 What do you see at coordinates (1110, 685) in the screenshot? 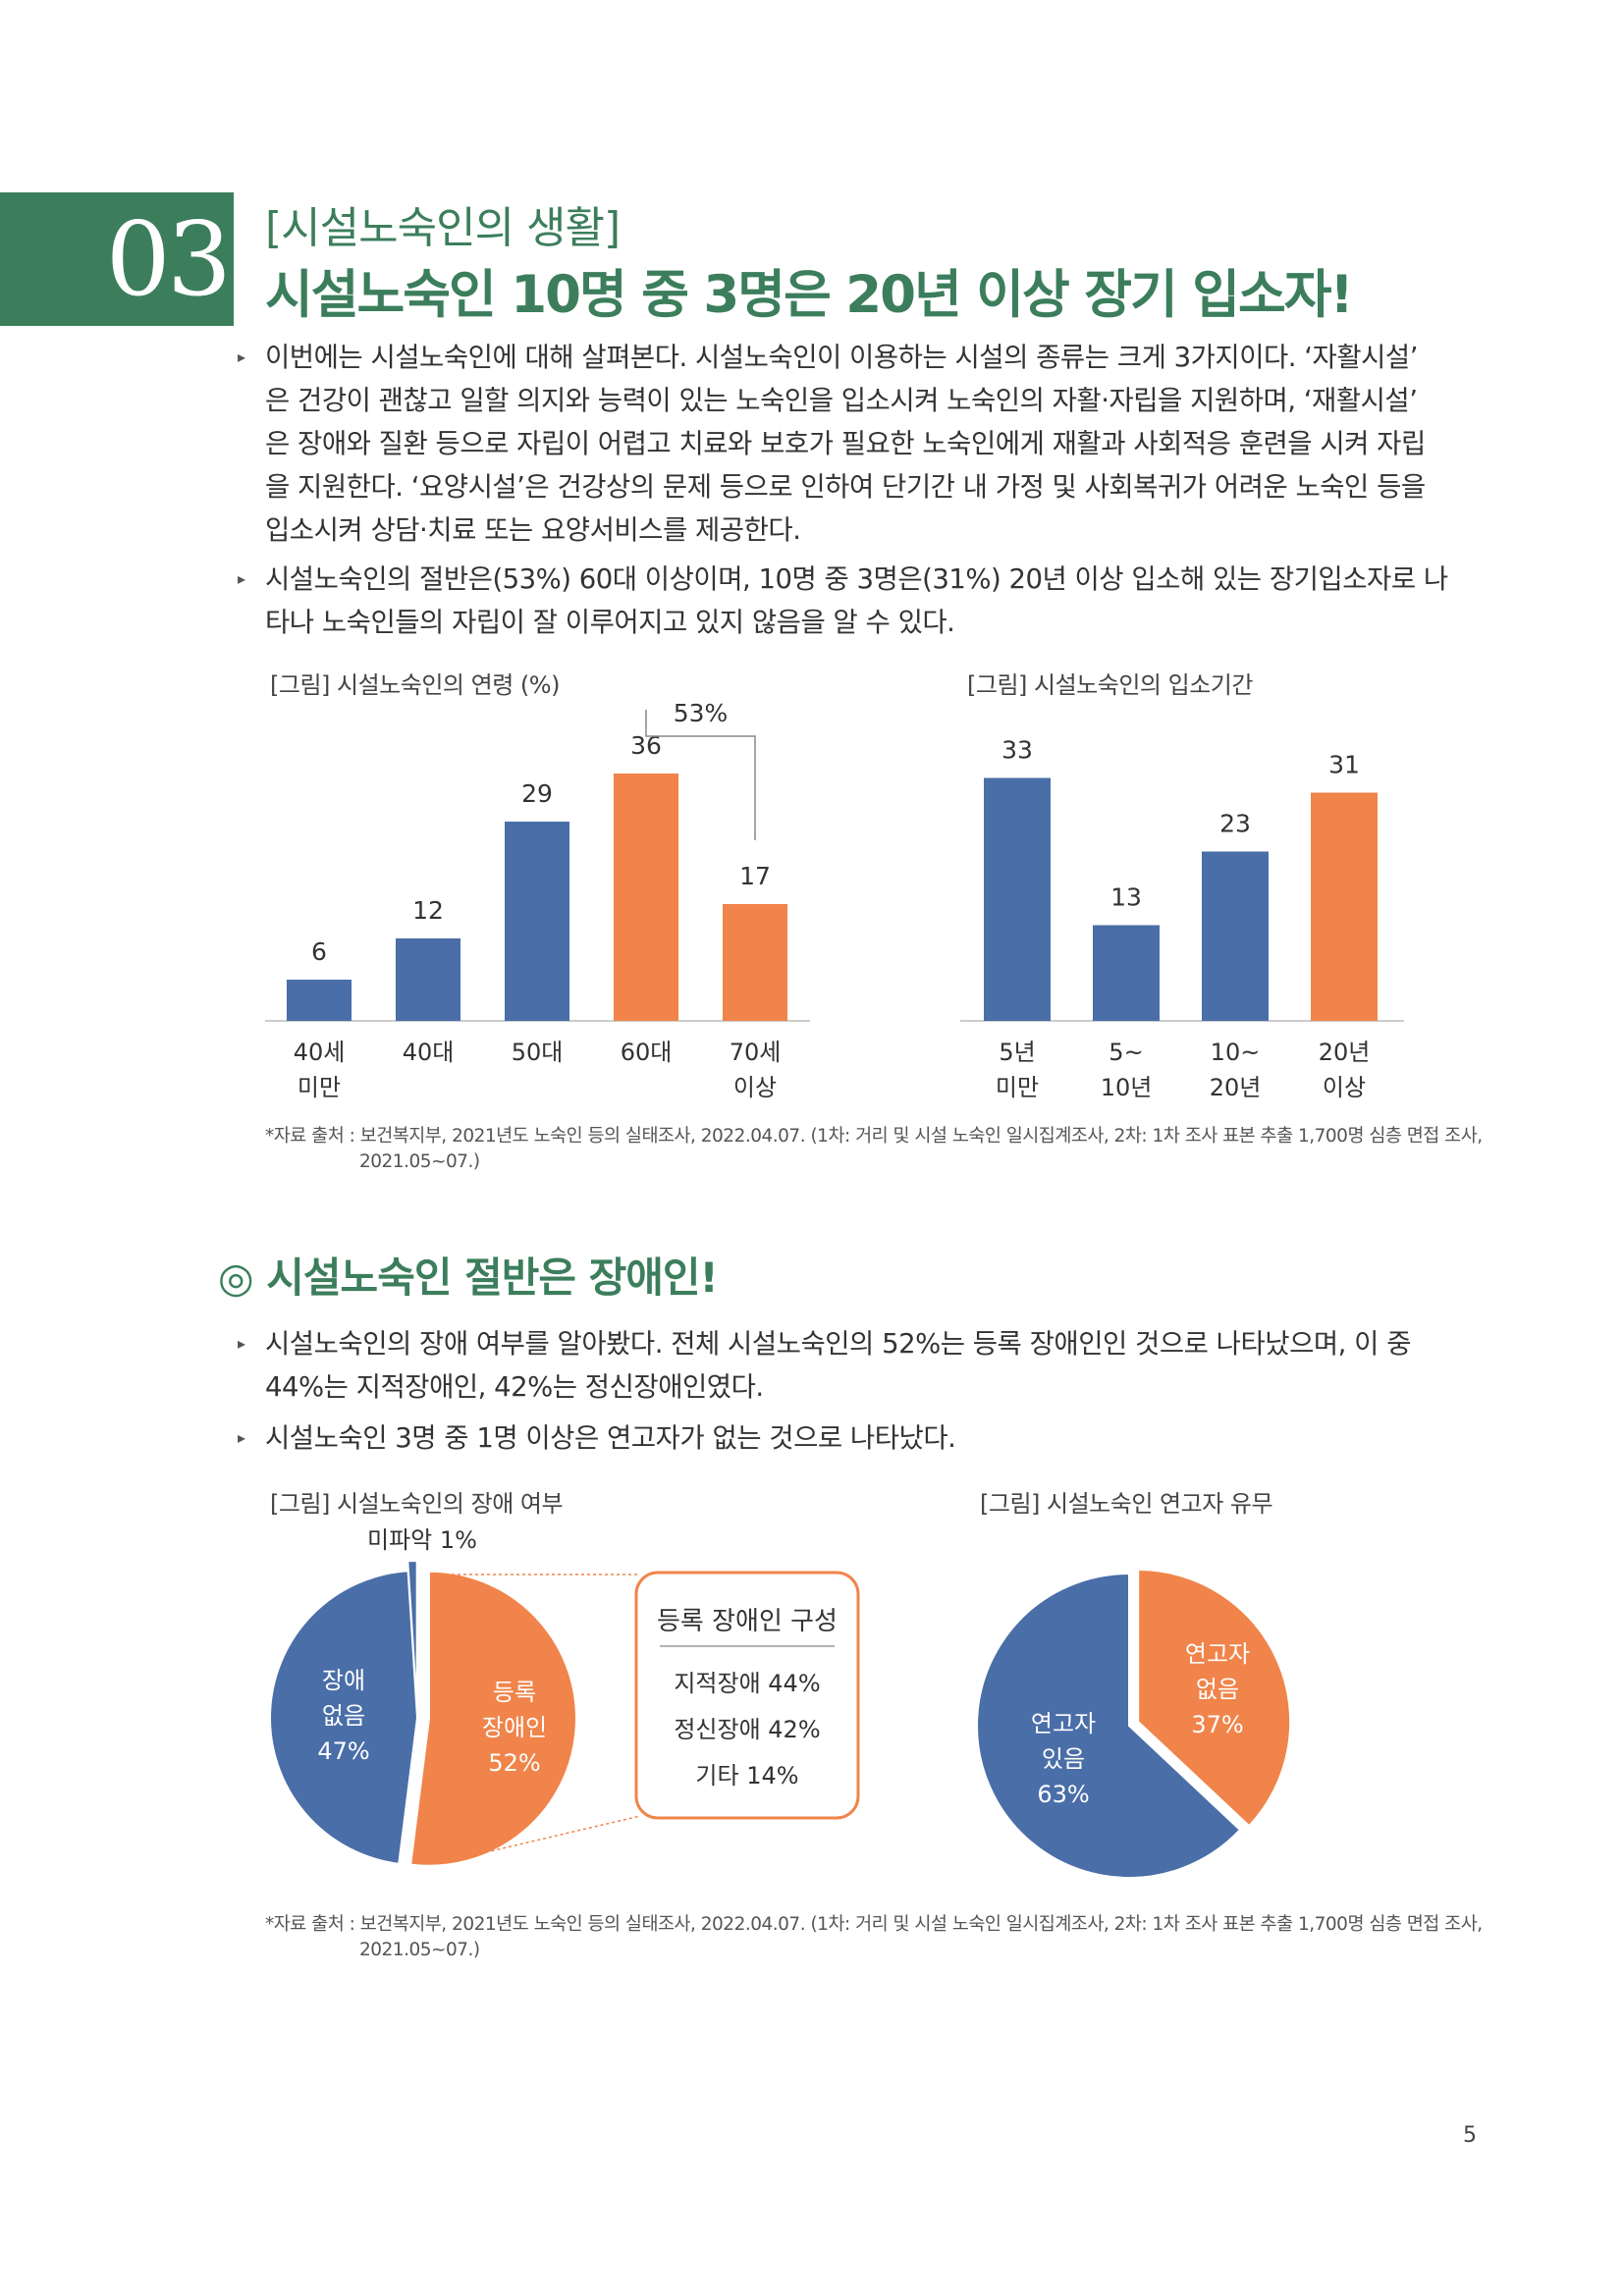
I see `stay-chart-title: [그림] 시설노숙인의 입소기간` at bounding box center [1110, 685].